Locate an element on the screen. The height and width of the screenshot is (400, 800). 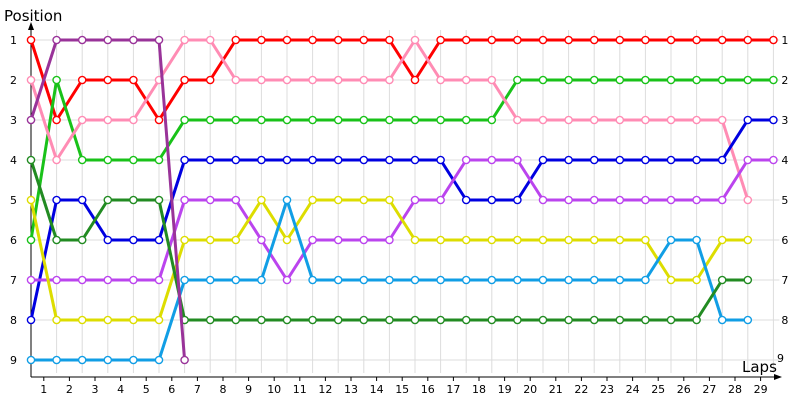
x-tick-label: 7 is located at coordinates (197, 389).